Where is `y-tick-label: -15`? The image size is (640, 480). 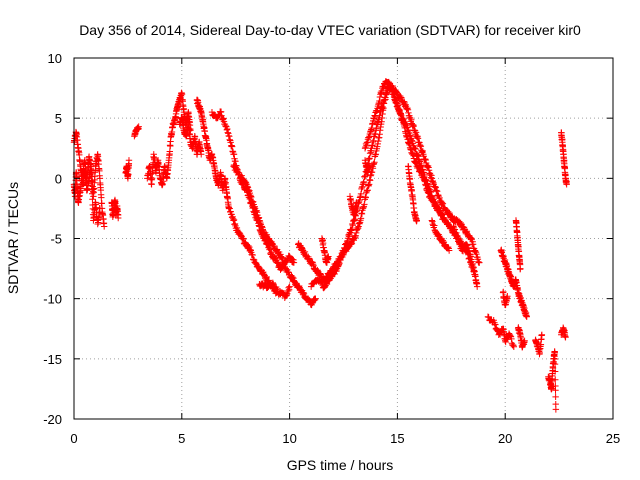
y-tick-label: -15 is located at coordinates (52, 359).